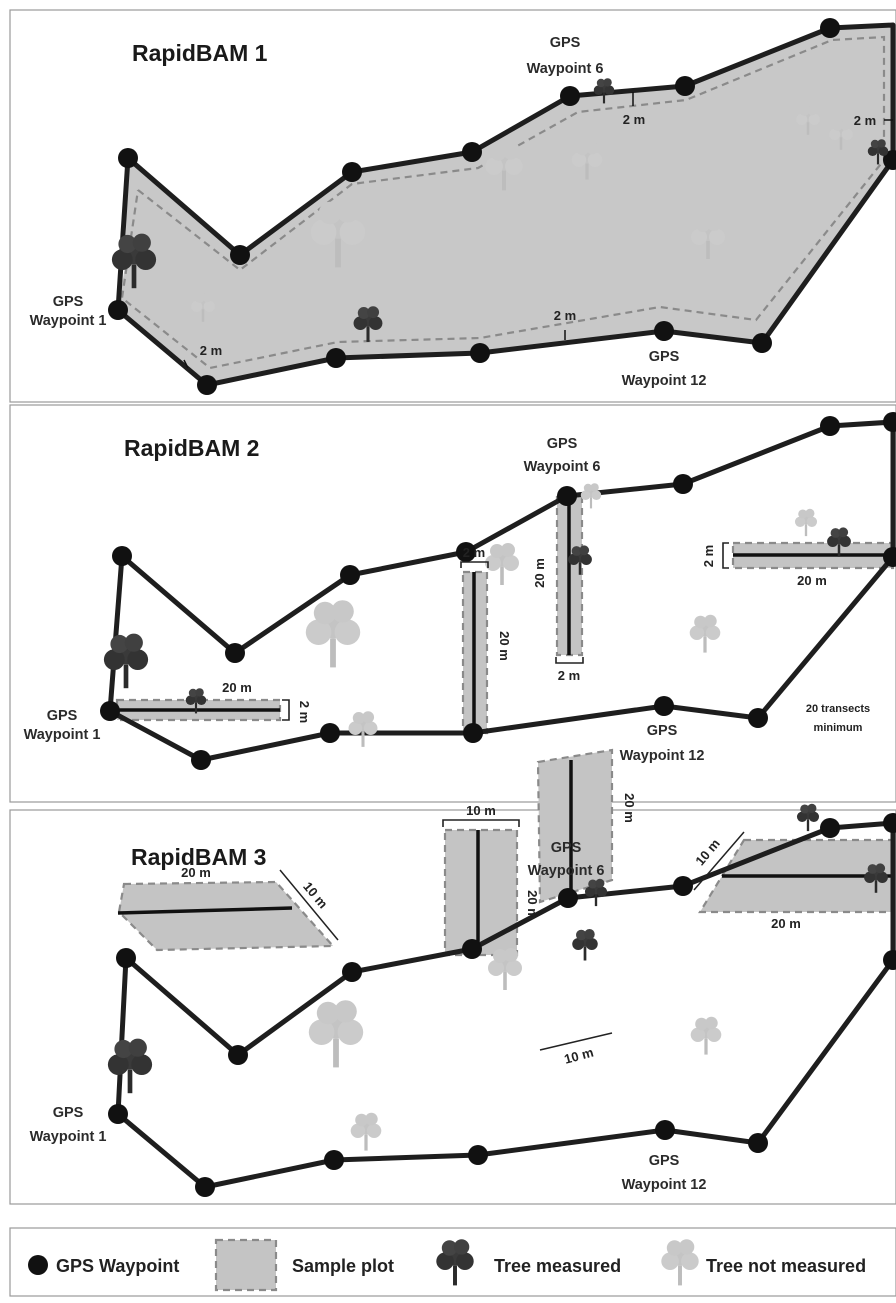 This screenshot has width=896, height=1303. What do you see at coordinates (246, 1265) in the screenshot?
I see `legend-plot-swatch` at bounding box center [246, 1265].